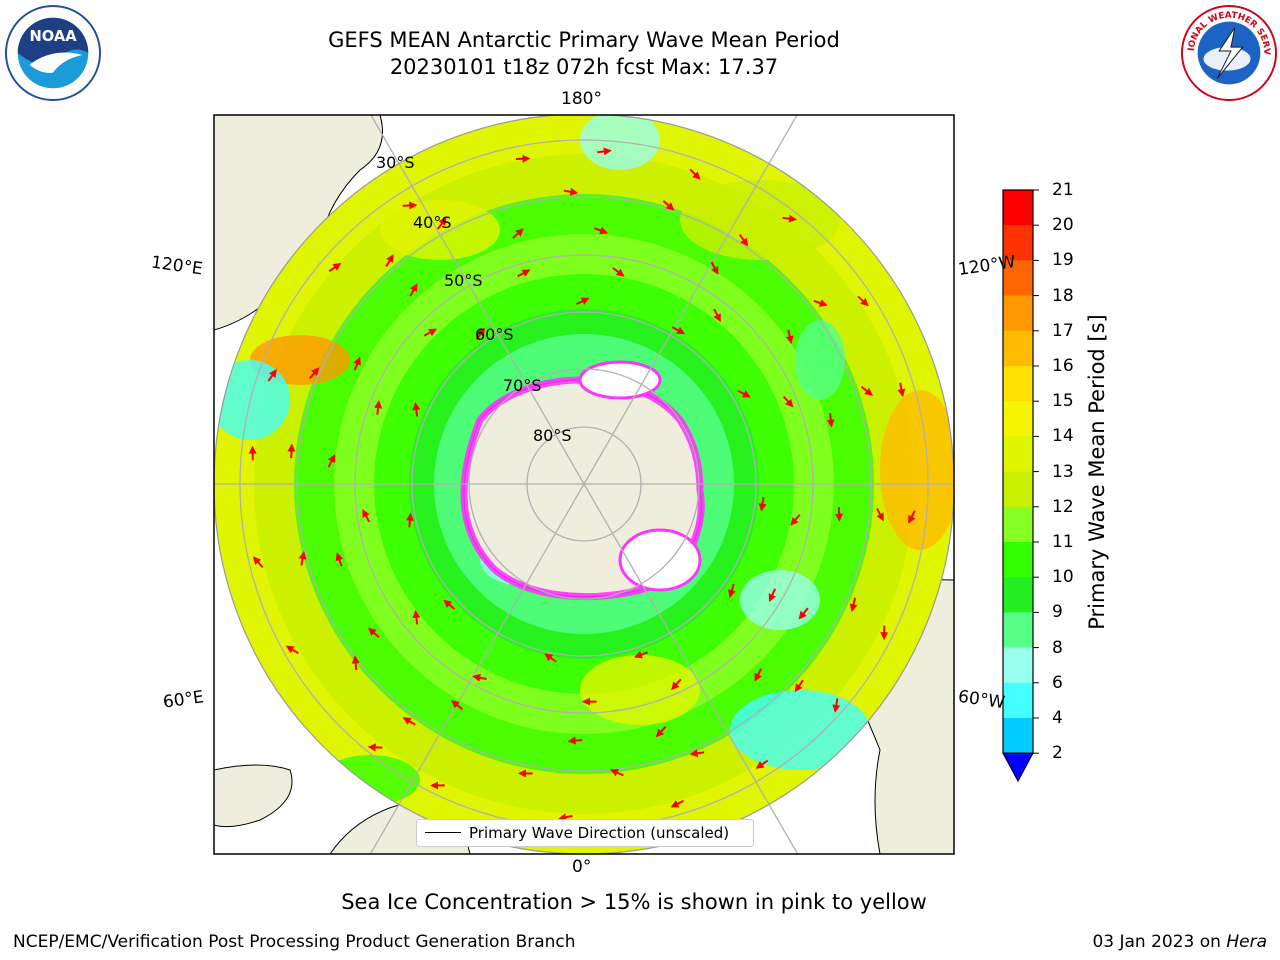 This screenshot has width=1280, height=960. Describe the element at coordinates (1018, 767) in the screenshot. I see `colorbar-extend-arrow` at that location.